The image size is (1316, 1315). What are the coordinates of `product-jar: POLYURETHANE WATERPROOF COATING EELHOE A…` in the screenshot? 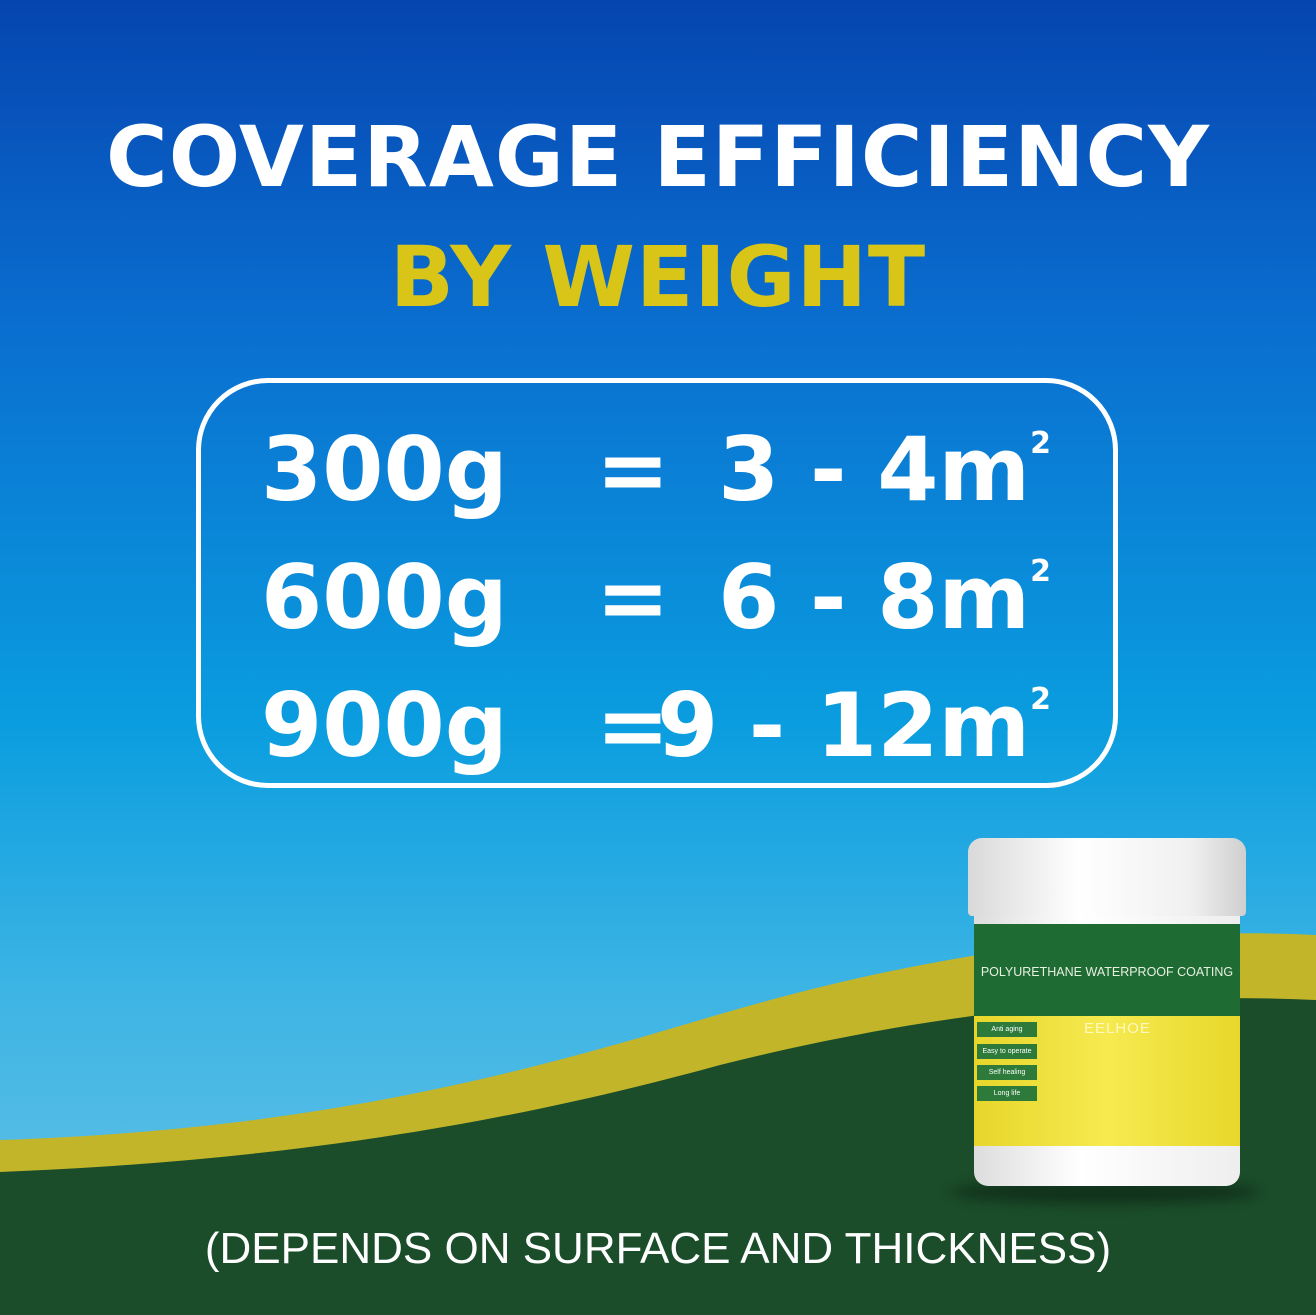 It's located at (1107, 1013).